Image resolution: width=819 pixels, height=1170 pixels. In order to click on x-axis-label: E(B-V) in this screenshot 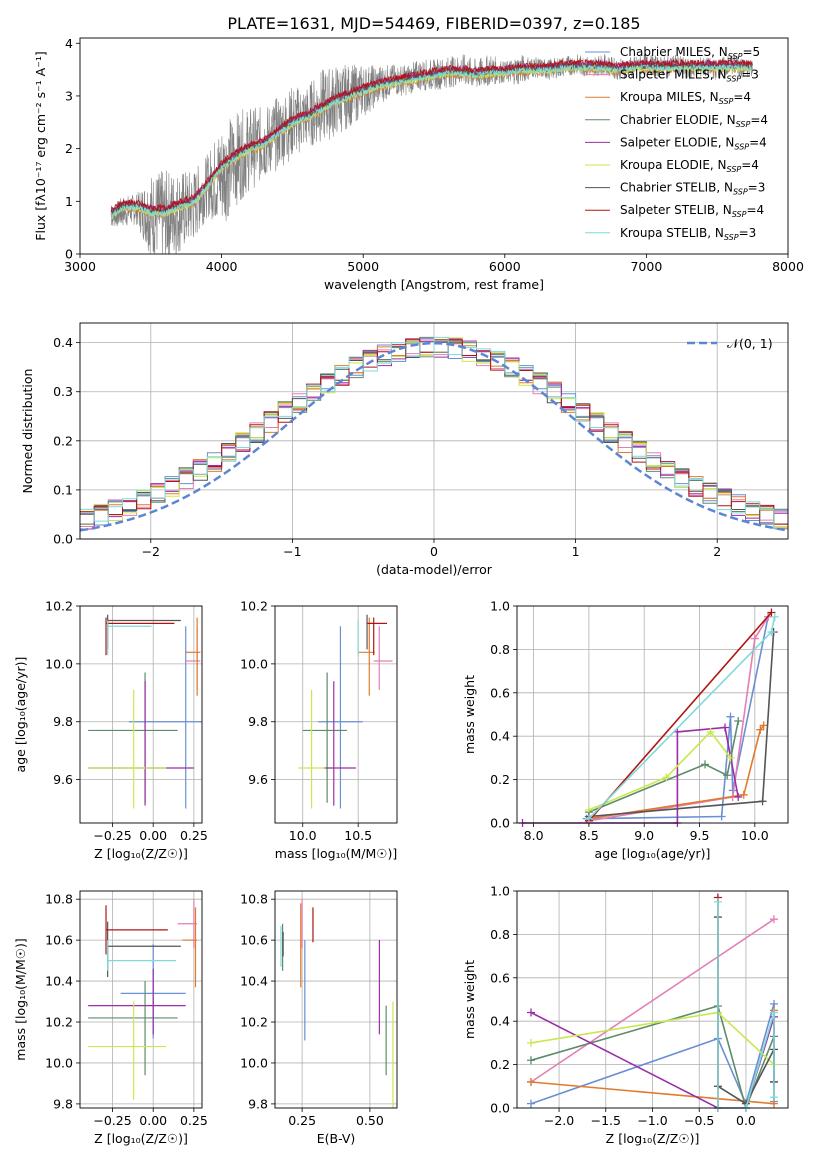, I will do `click(336, 1138)`.